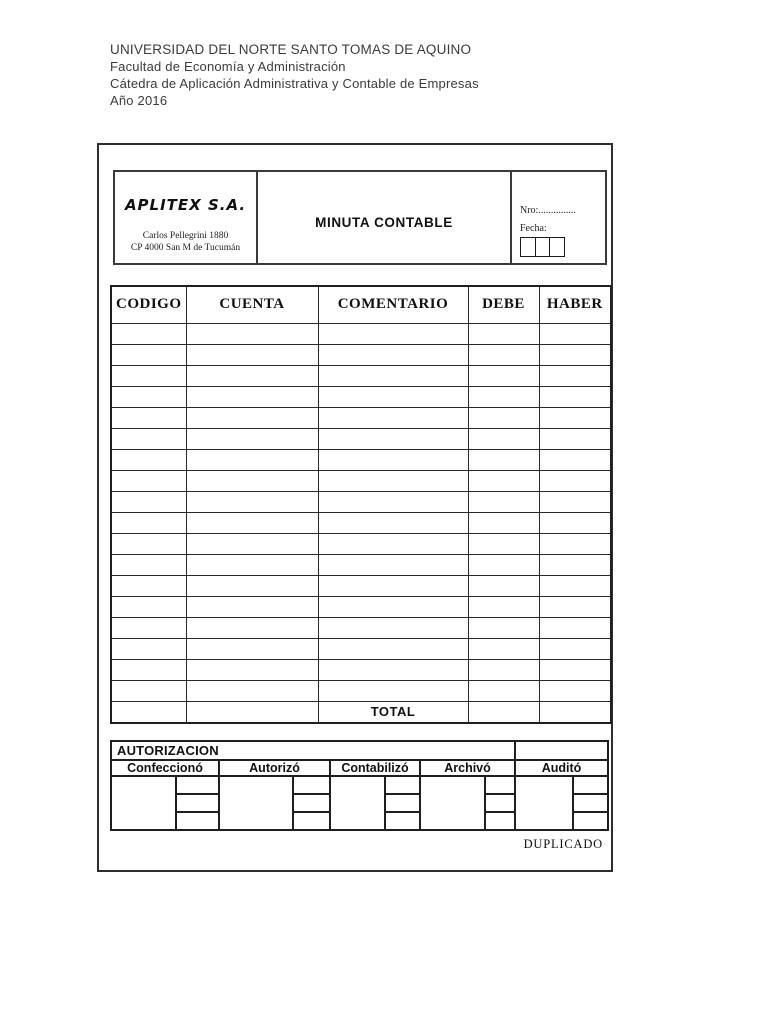 The height and width of the screenshot is (1024, 768). I want to click on company-address-line1: Carlos Pellegrini 1880, so click(185, 236).